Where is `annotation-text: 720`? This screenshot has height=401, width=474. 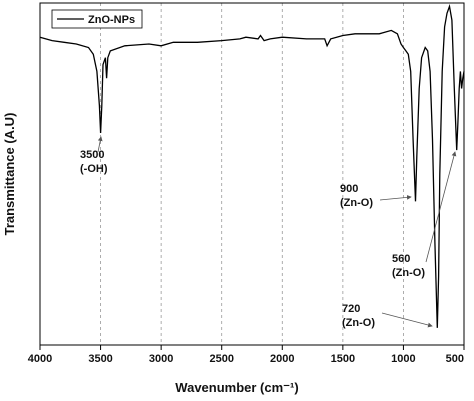 annotation-text: 720 is located at coordinates (351, 309).